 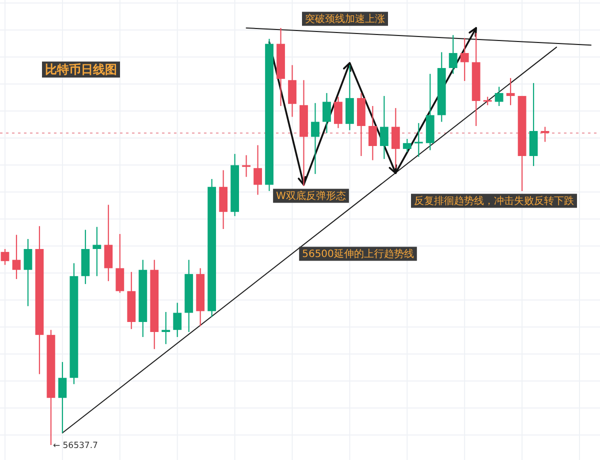 I want to click on annotation: ← 56537.7, so click(x=75, y=446).